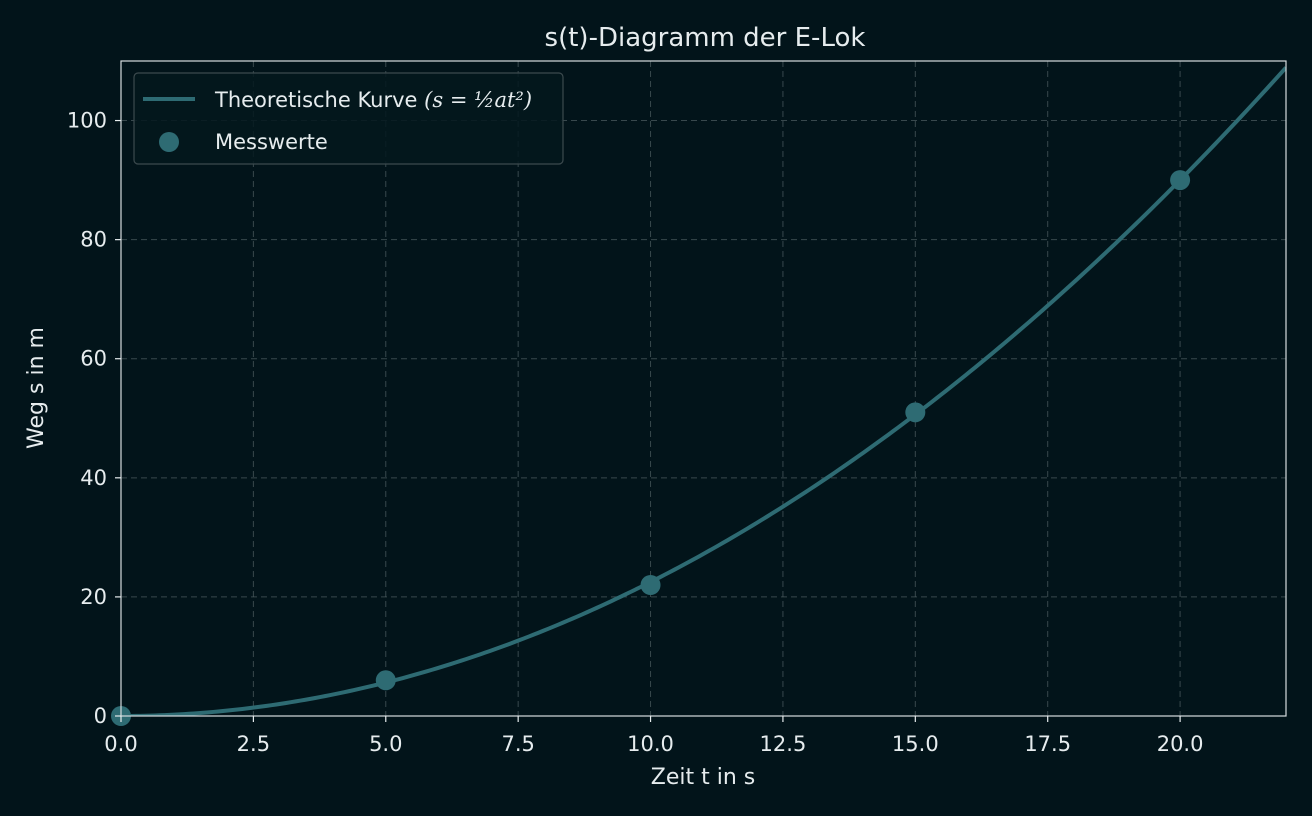 The image size is (1312, 816). I want to click on x-tick-label: 15.0, so click(915, 744).